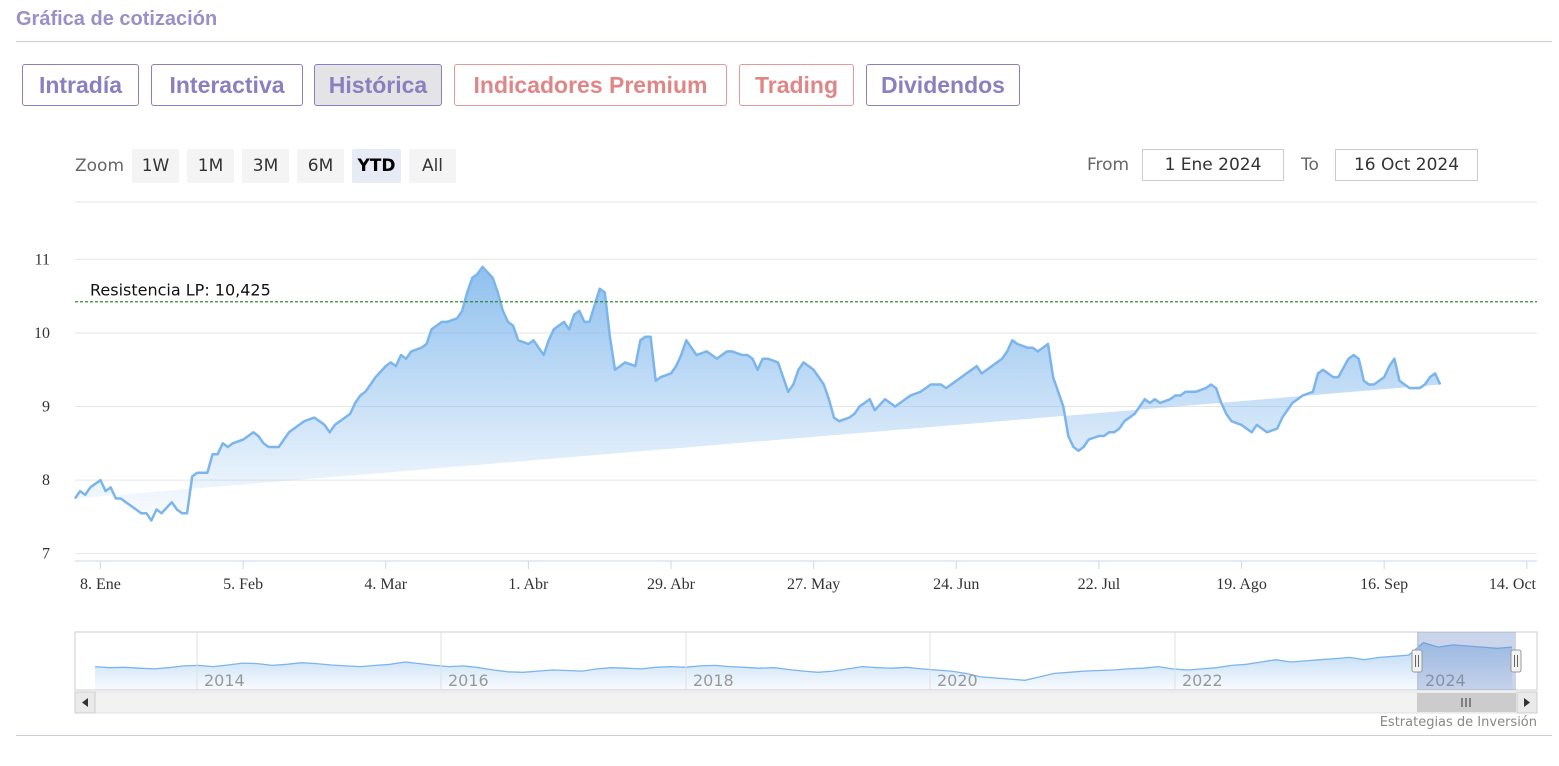 Image resolution: width=1559 pixels, height=766 pixels. I want to click on y-tick-label: 10, so click(42, 333).